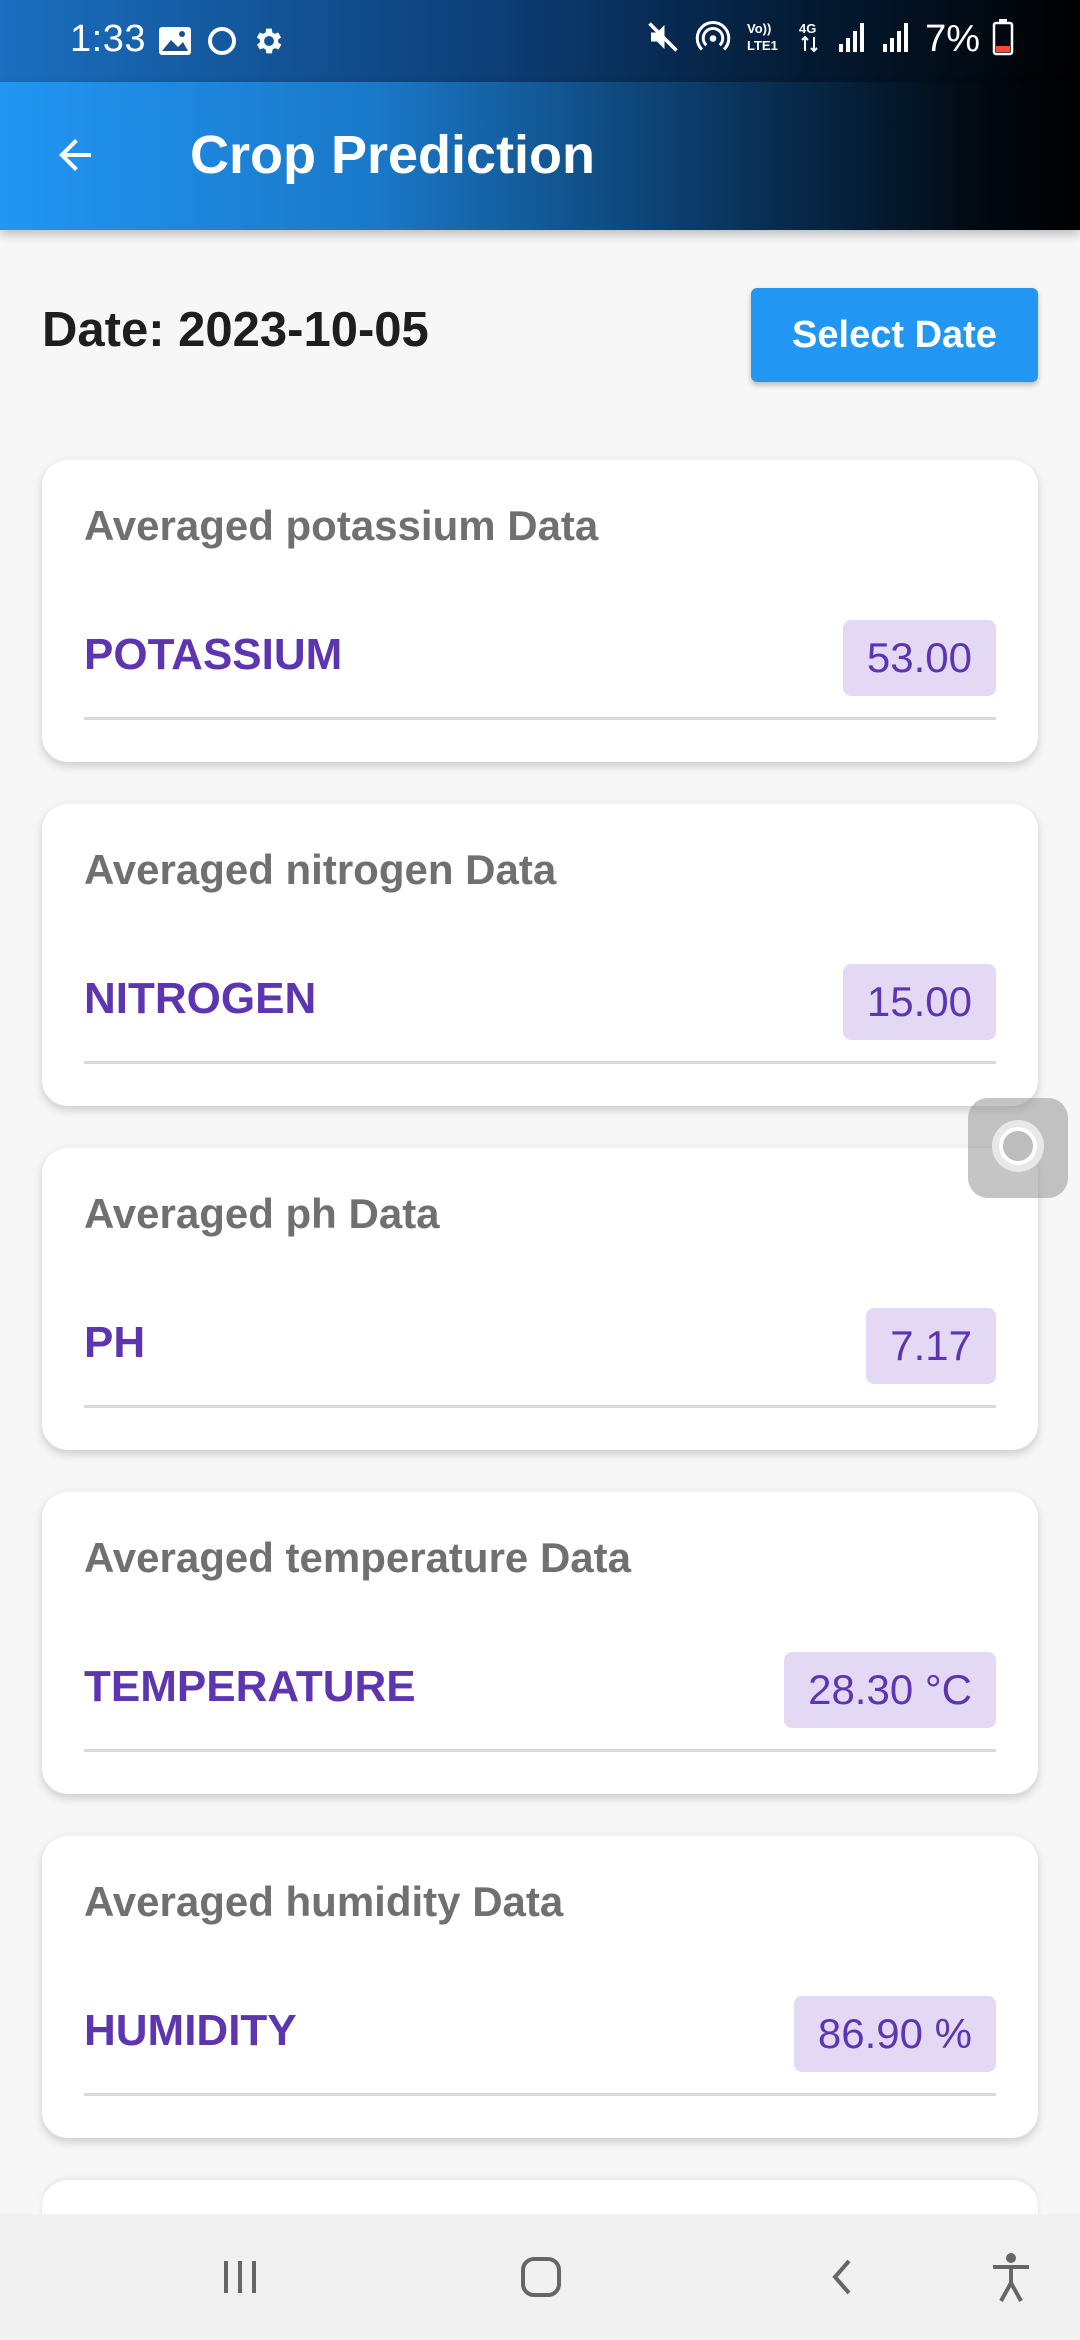 This screenshot has width=1080, height=2340. What do you see at coordinates (115, 1342) in the screenshot?
I see `card-label: PH` at bounding box center [115, 1342].